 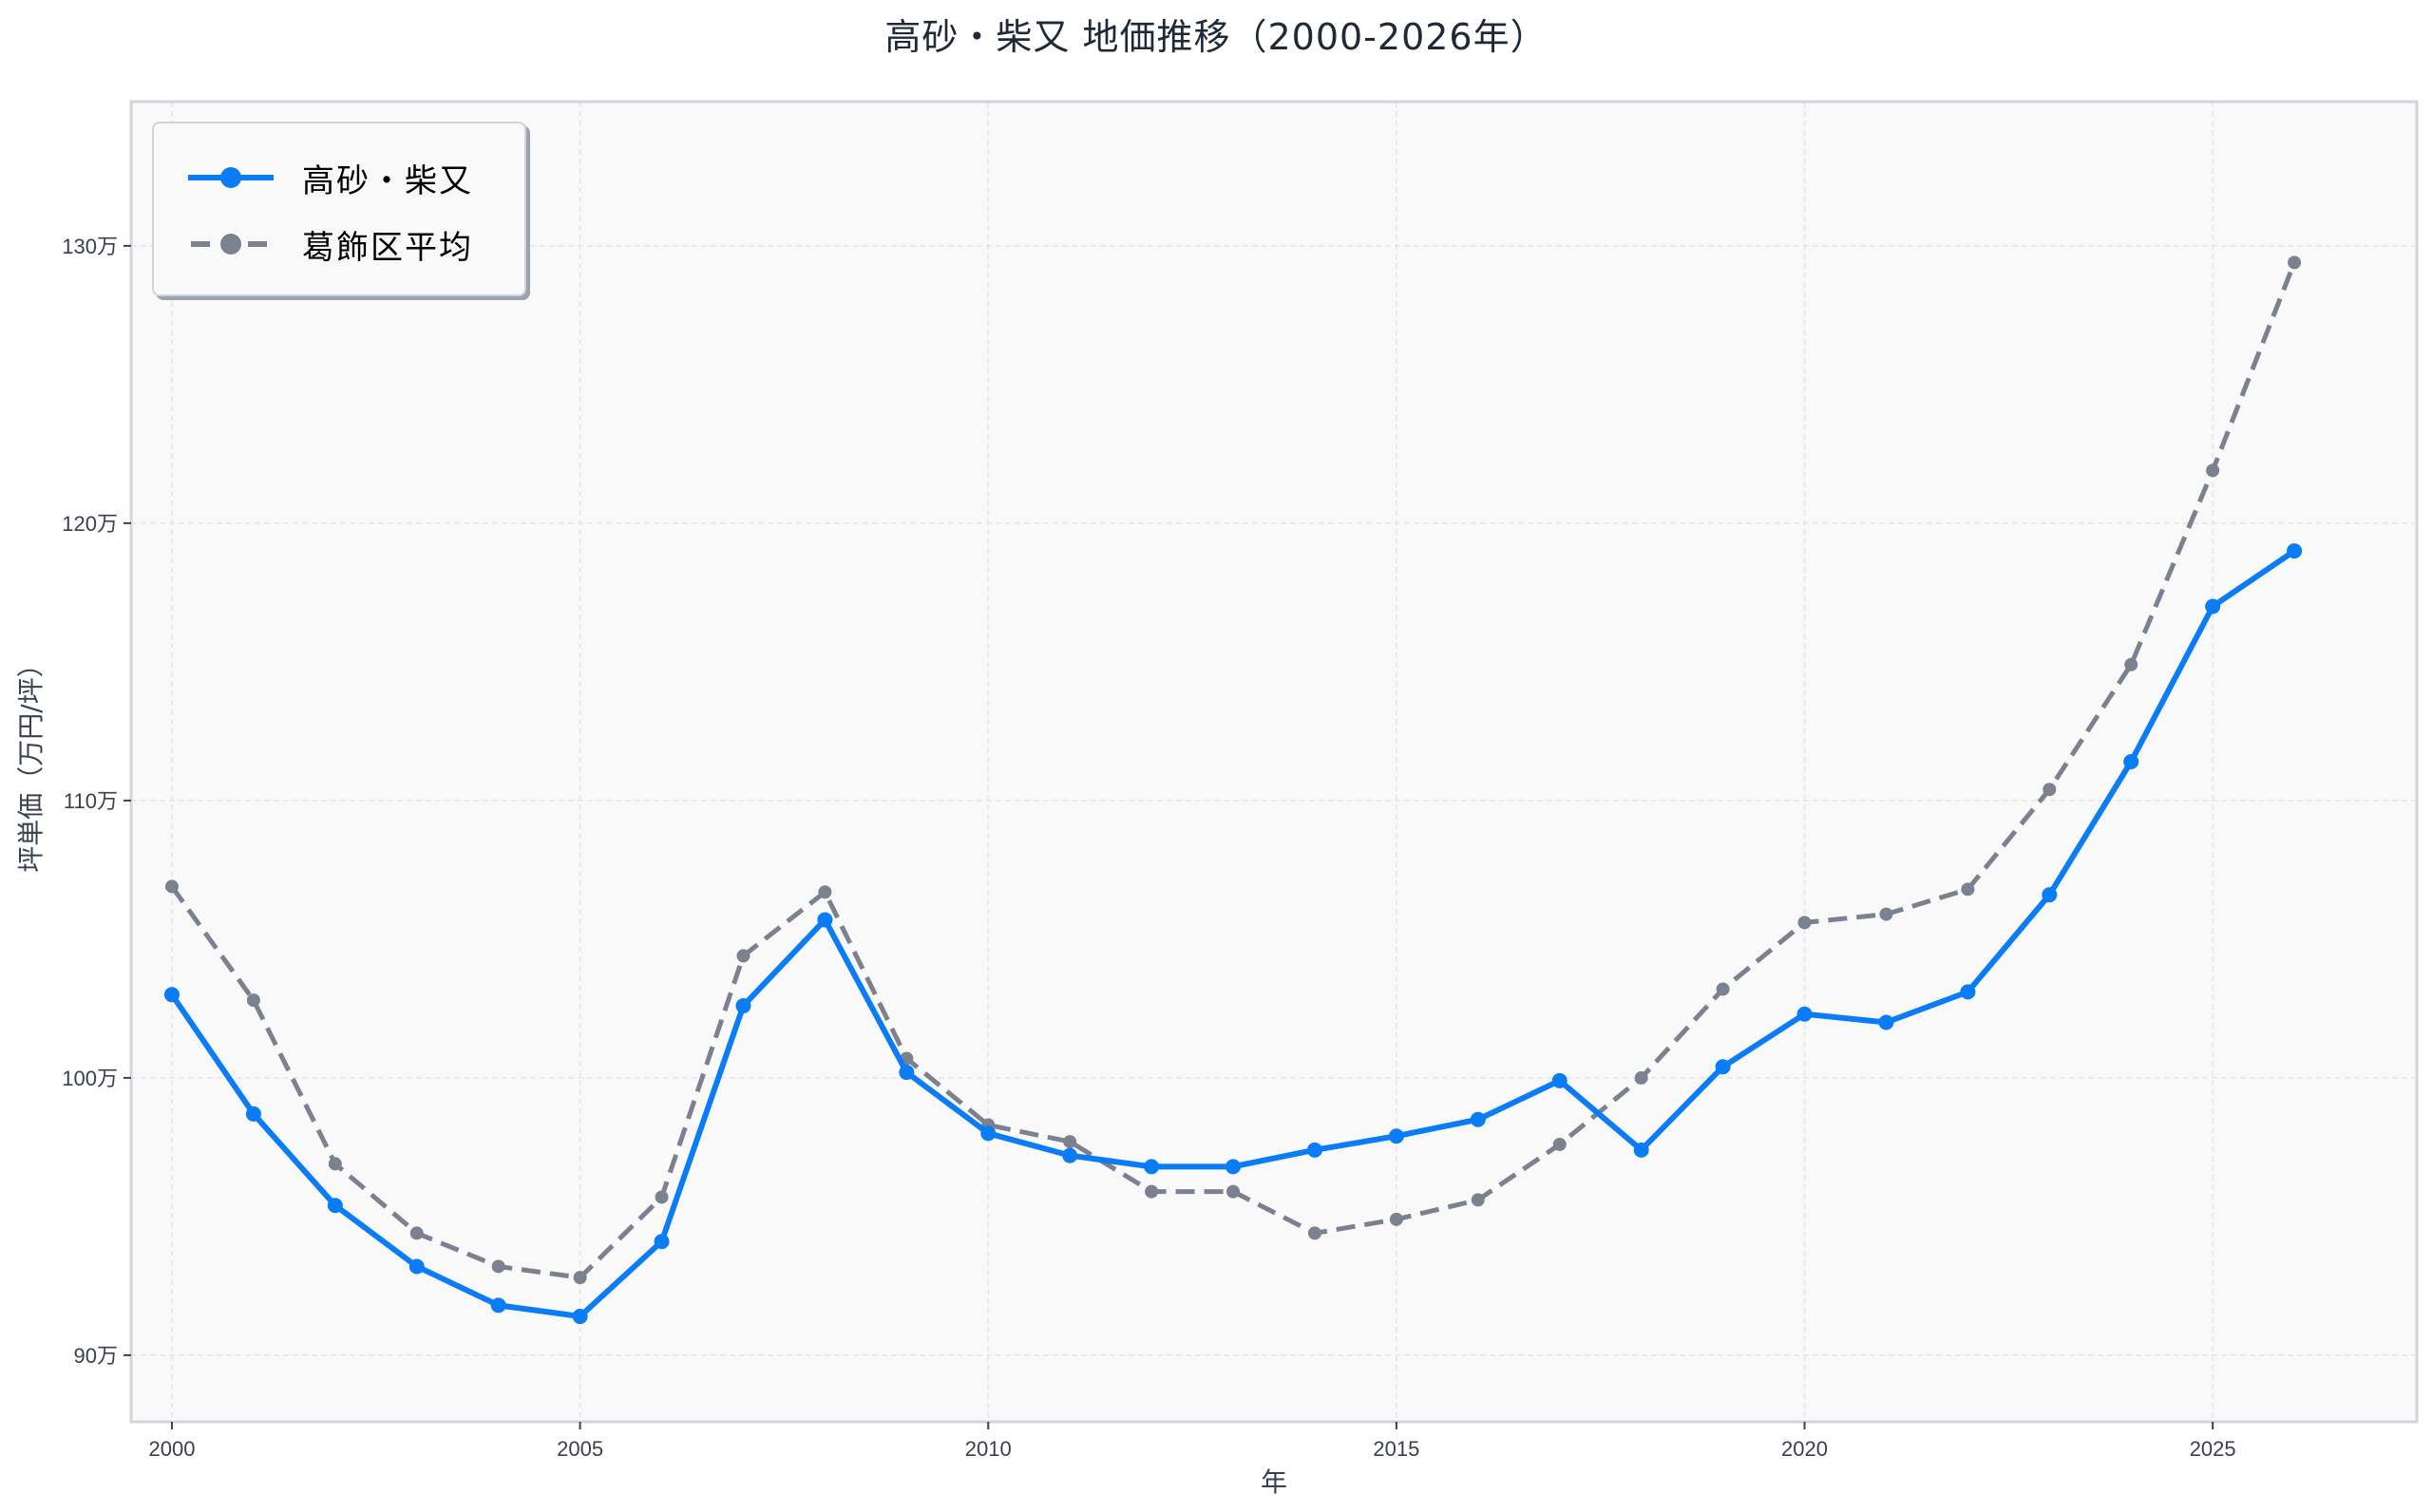 I want to click on x-tick-label: 2010, so click(x=988, y=1449).